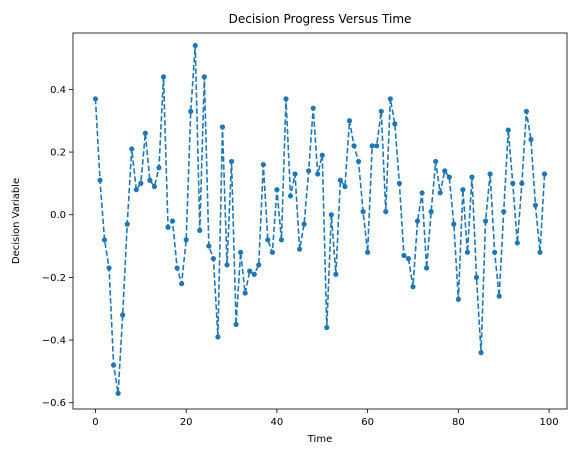 Image resolution: width=578 pixels, height=455 pixels. I want to click on y-tick-label: 0.0, so click(58, 215).